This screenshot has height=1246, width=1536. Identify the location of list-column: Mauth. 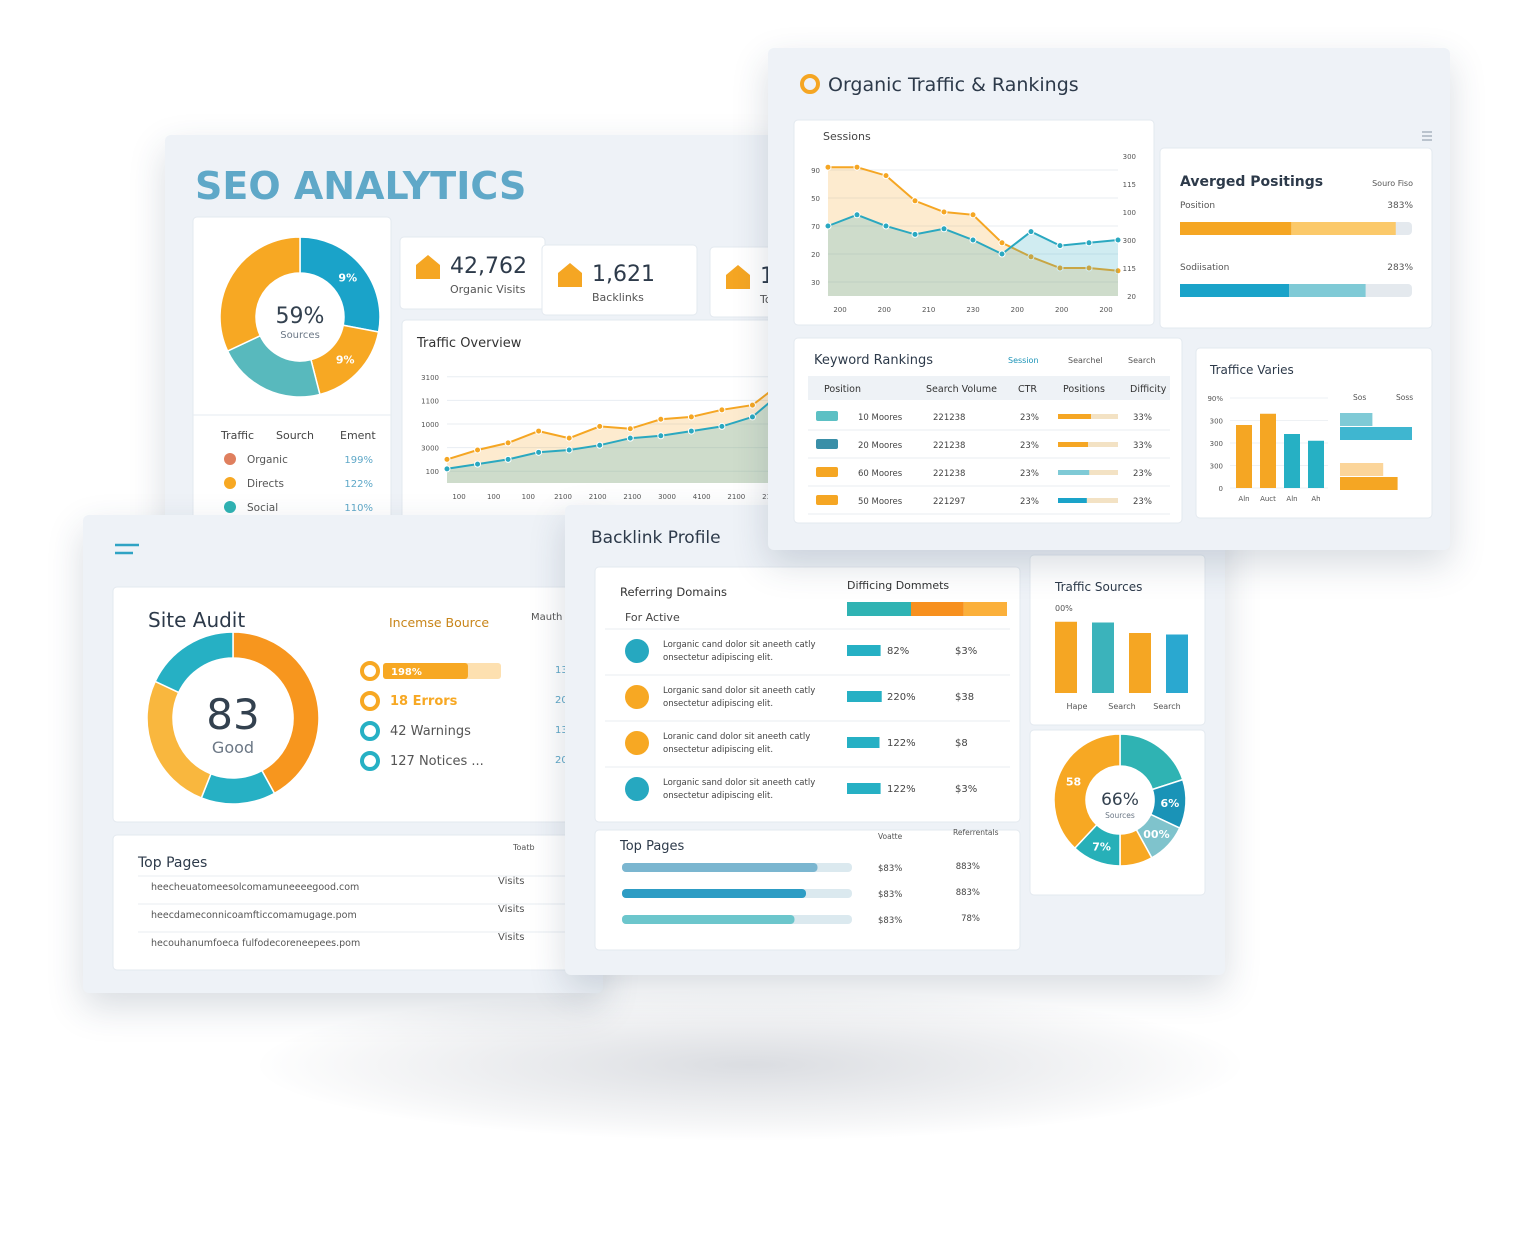
(546, 617).